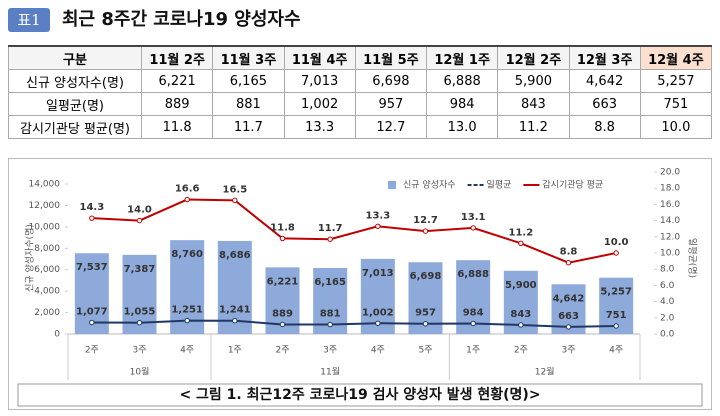  What do you see at coordinates (616, 292) in the screenshot?
I see `bar-label: 5,257` at bounding box center [616, 292].